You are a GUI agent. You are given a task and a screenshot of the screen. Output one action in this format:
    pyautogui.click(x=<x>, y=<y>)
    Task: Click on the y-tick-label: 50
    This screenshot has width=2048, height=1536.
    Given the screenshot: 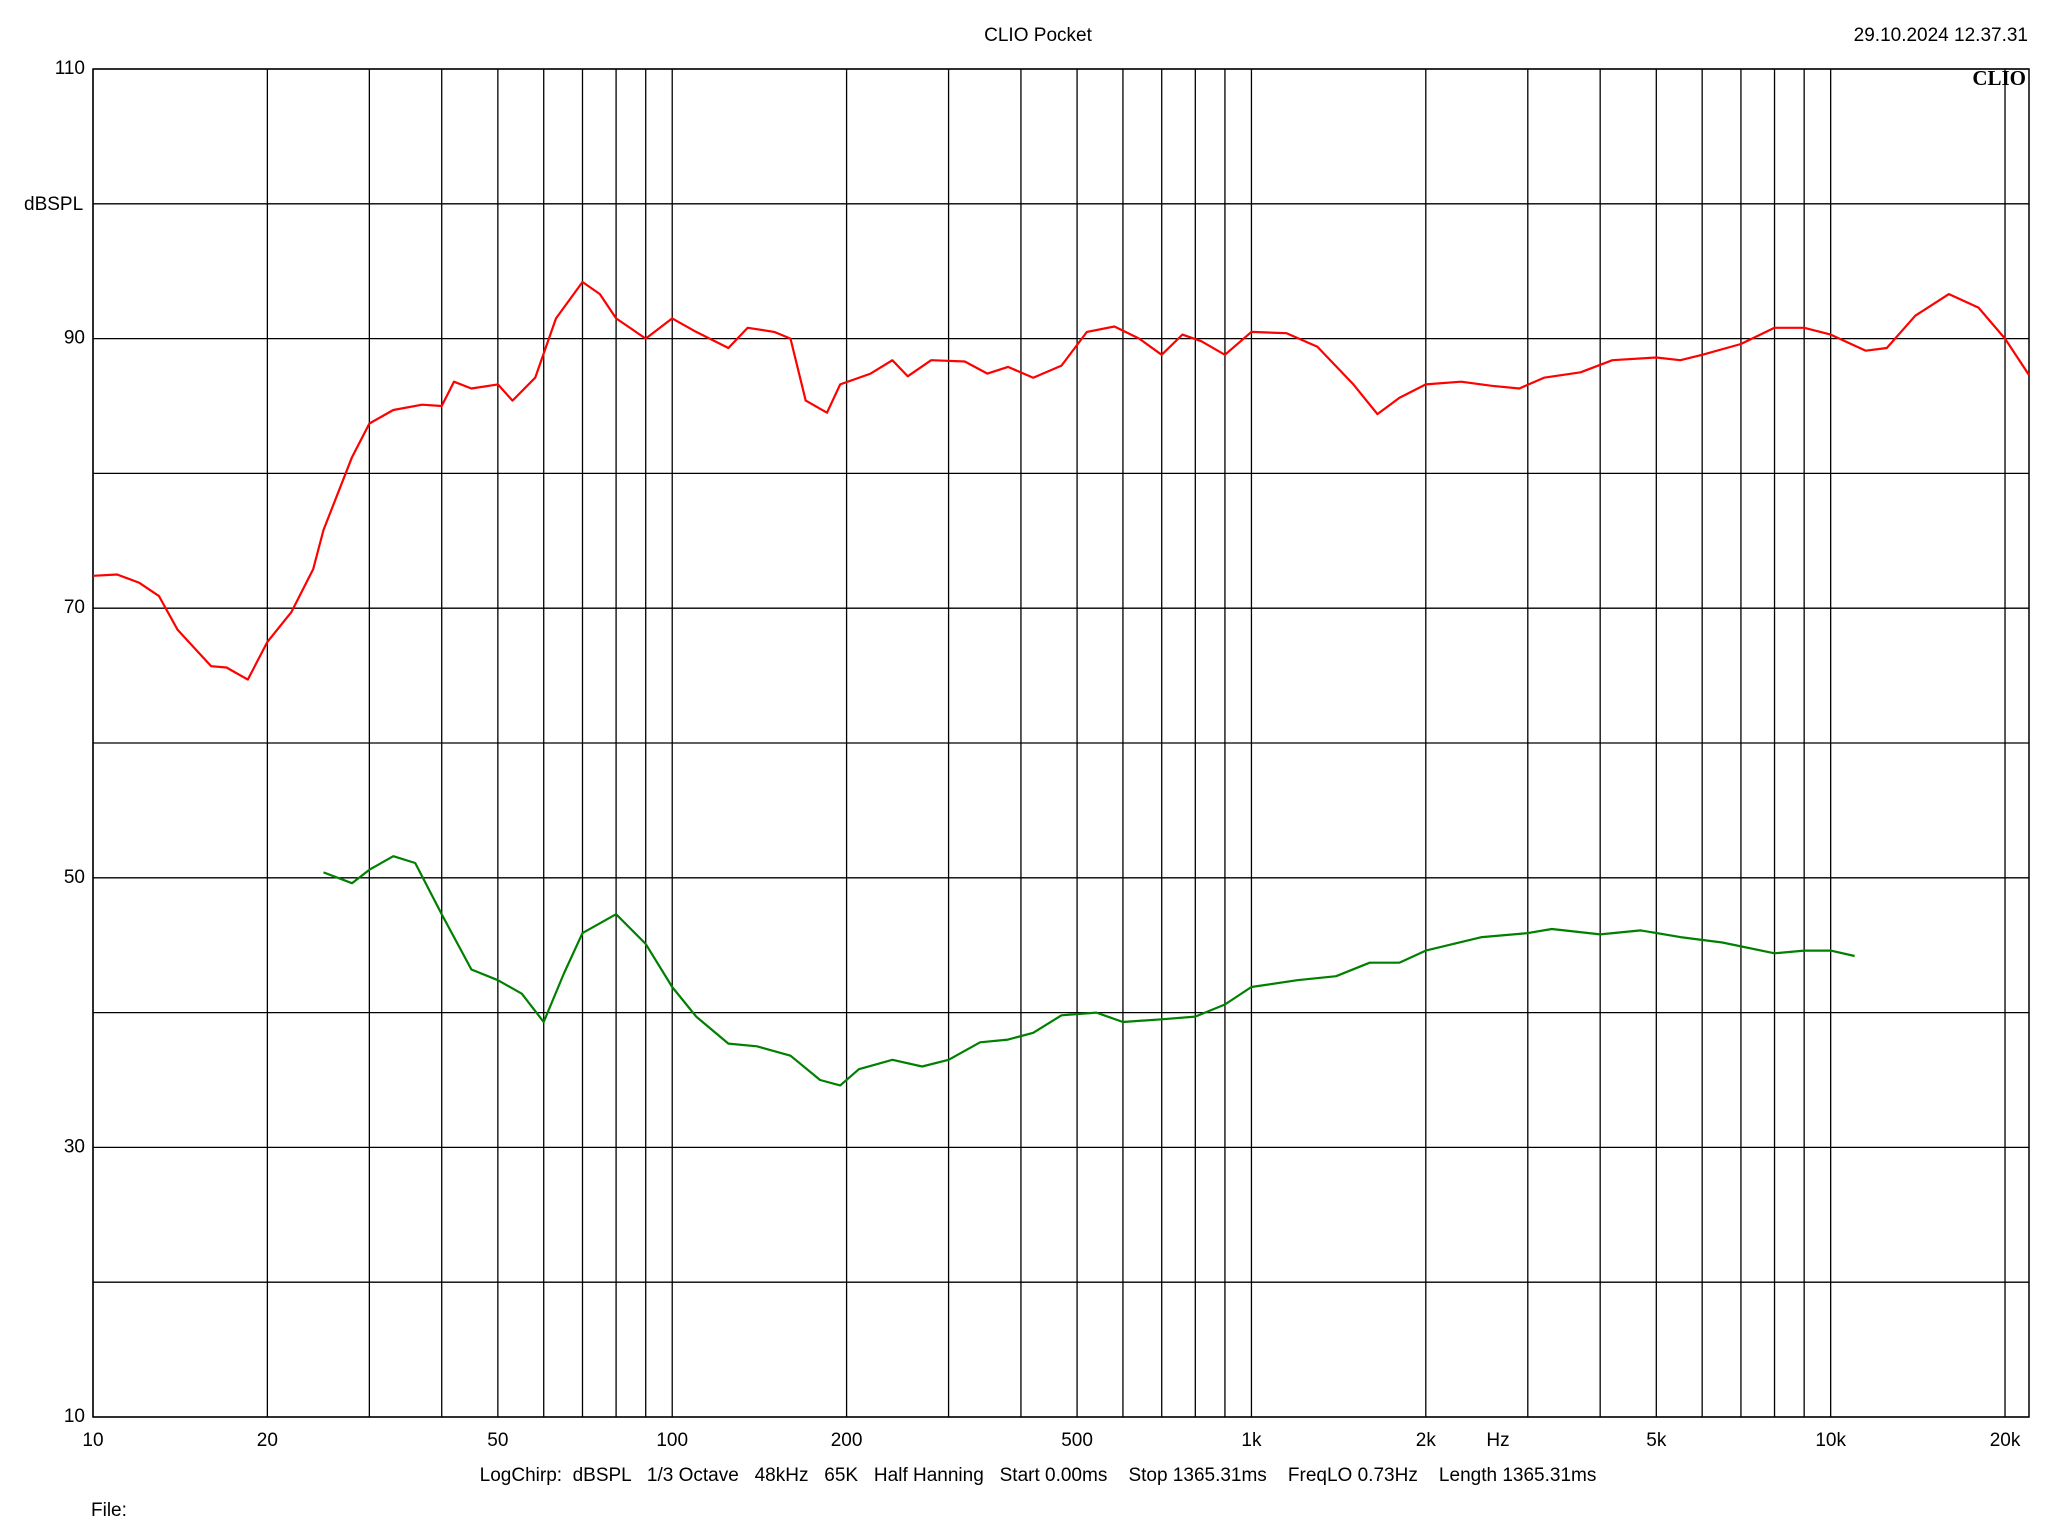 What is the action you would take?
    pyautogui.click(x=74, y=877)
    